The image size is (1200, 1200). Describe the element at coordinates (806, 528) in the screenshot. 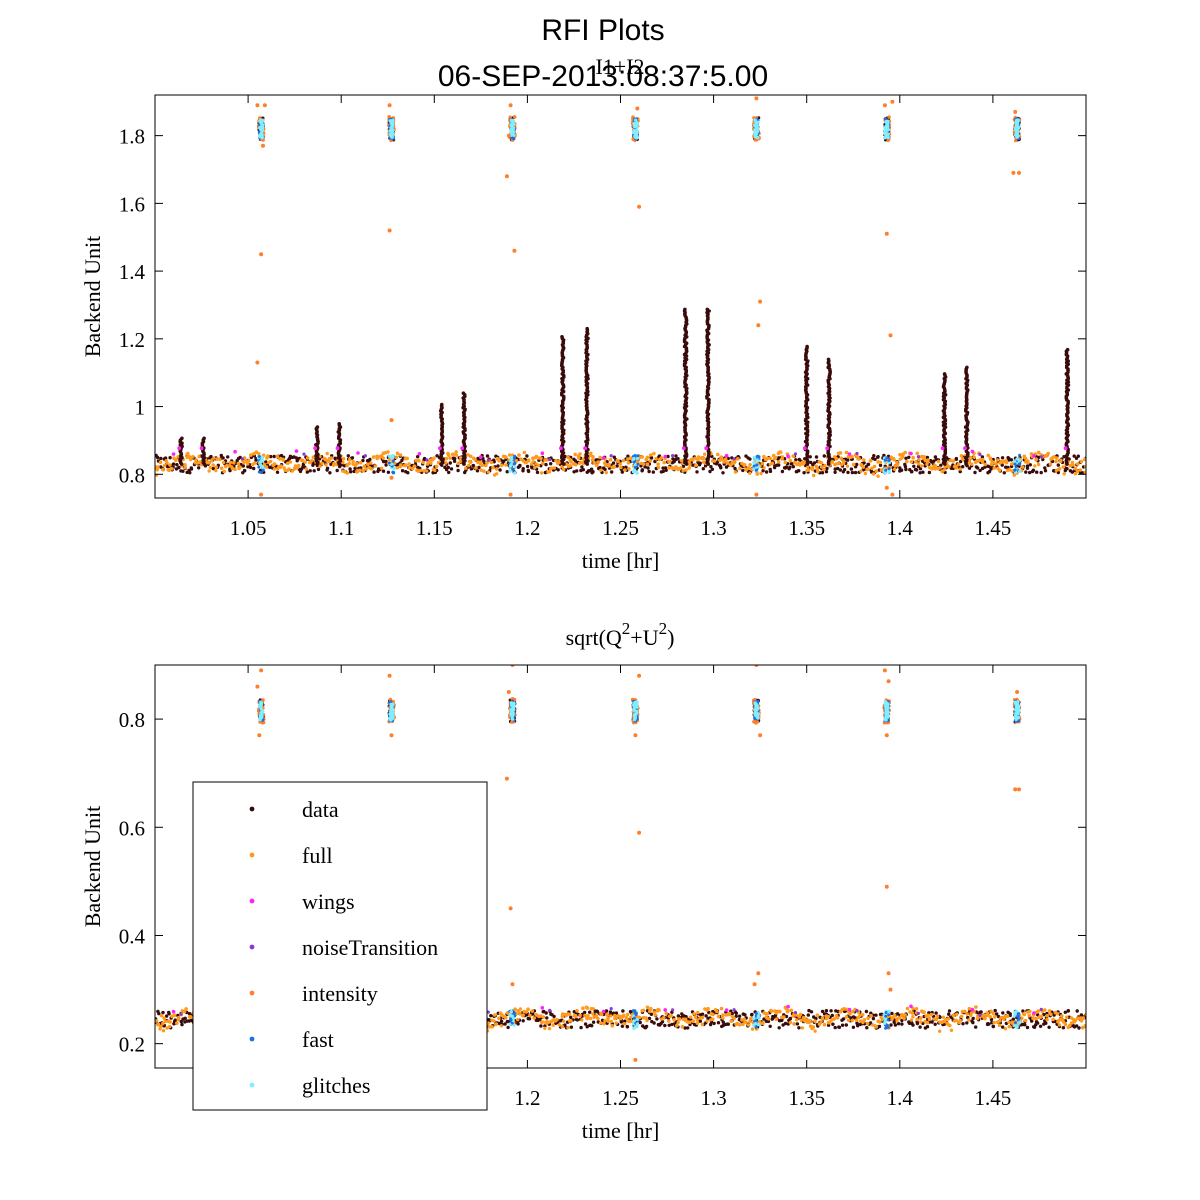

I see `x-tick-label: 1.35` at that location.